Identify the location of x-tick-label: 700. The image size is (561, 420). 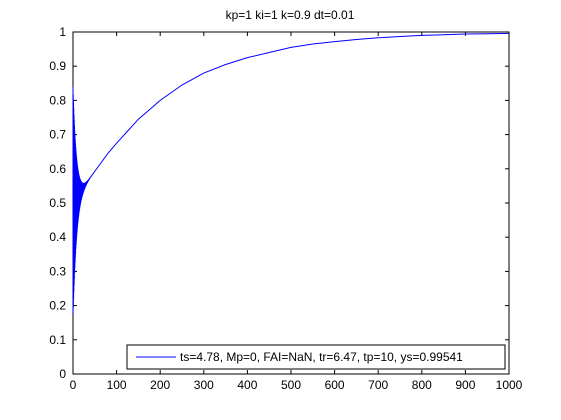
(378, 385).